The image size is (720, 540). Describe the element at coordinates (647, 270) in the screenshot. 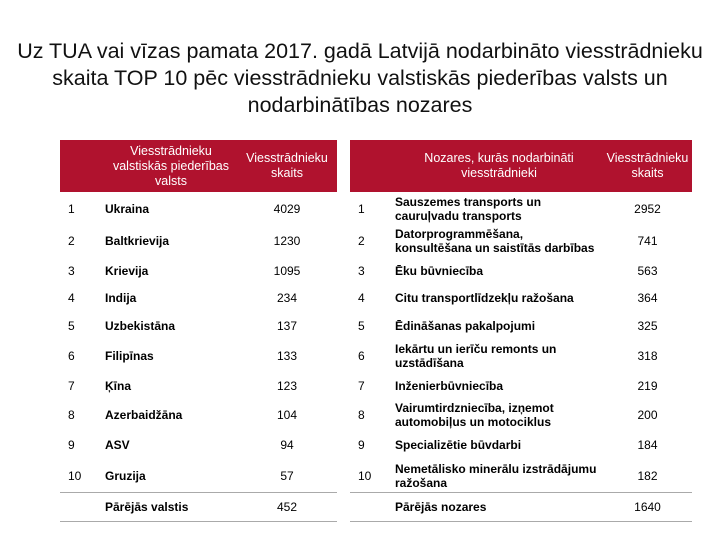

I see `value-cell: 563` at that location.